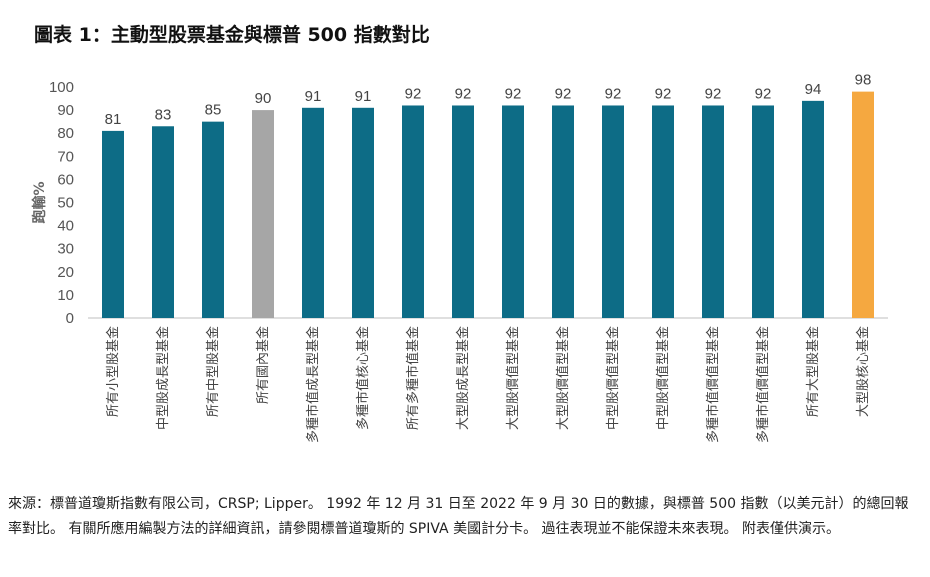 The width and height of the screenshot is (930, 577). I want to click on bar-value-label: 94, so click(813, 89).